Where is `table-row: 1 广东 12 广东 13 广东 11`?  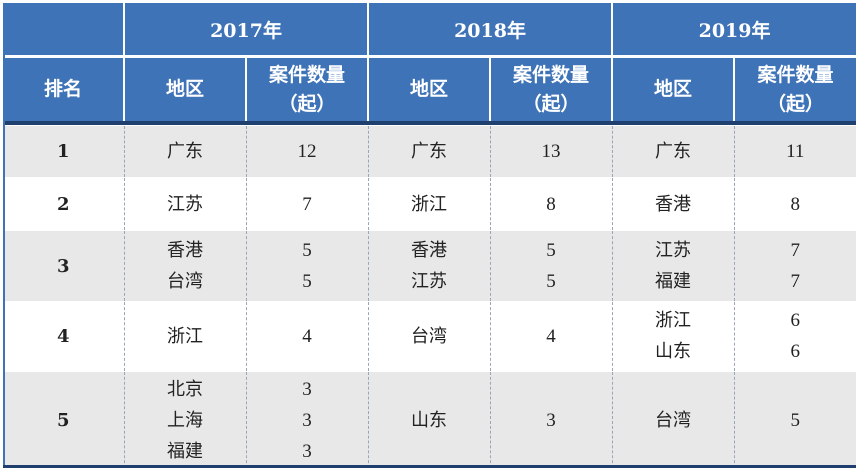
table-row: 1 广东 12 广东 13 广东 11 is located at coordinates (430, 151).